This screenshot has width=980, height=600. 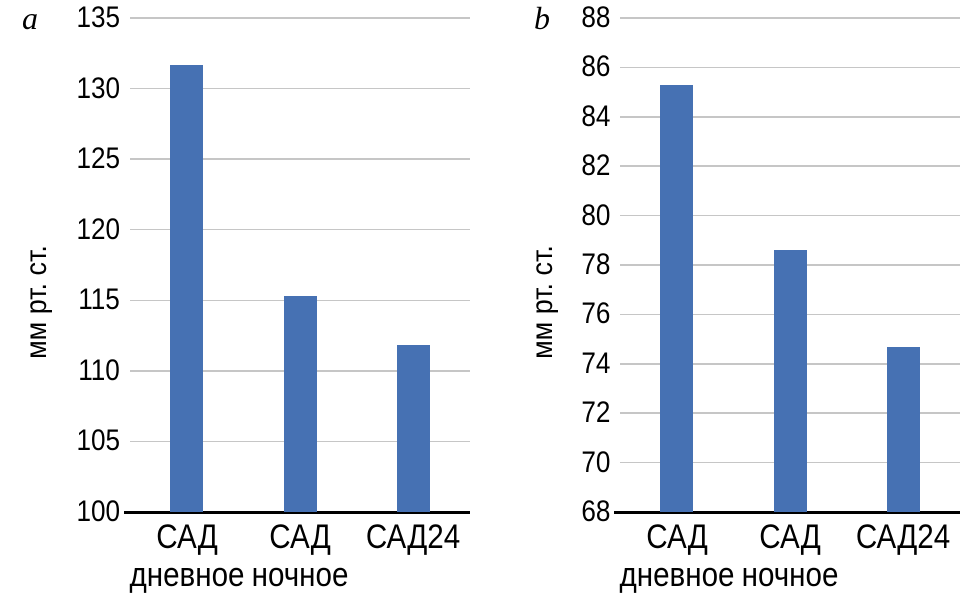 I want to click on y-tick-label: 80, so click(x=595, y=215).